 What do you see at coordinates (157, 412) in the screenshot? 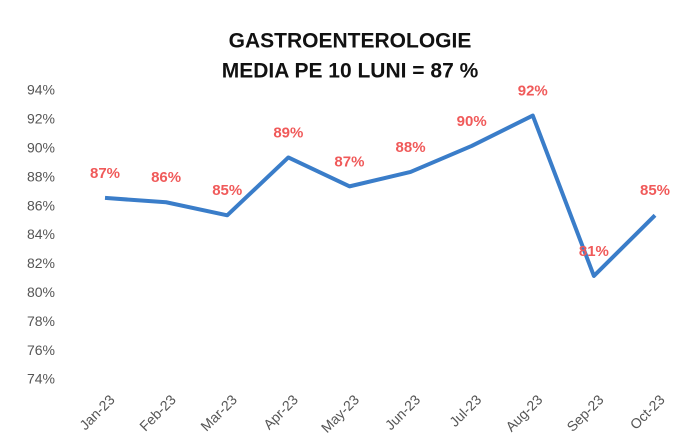
I see `x-tick-label: Feb-23` at bounding box center [157, 412].